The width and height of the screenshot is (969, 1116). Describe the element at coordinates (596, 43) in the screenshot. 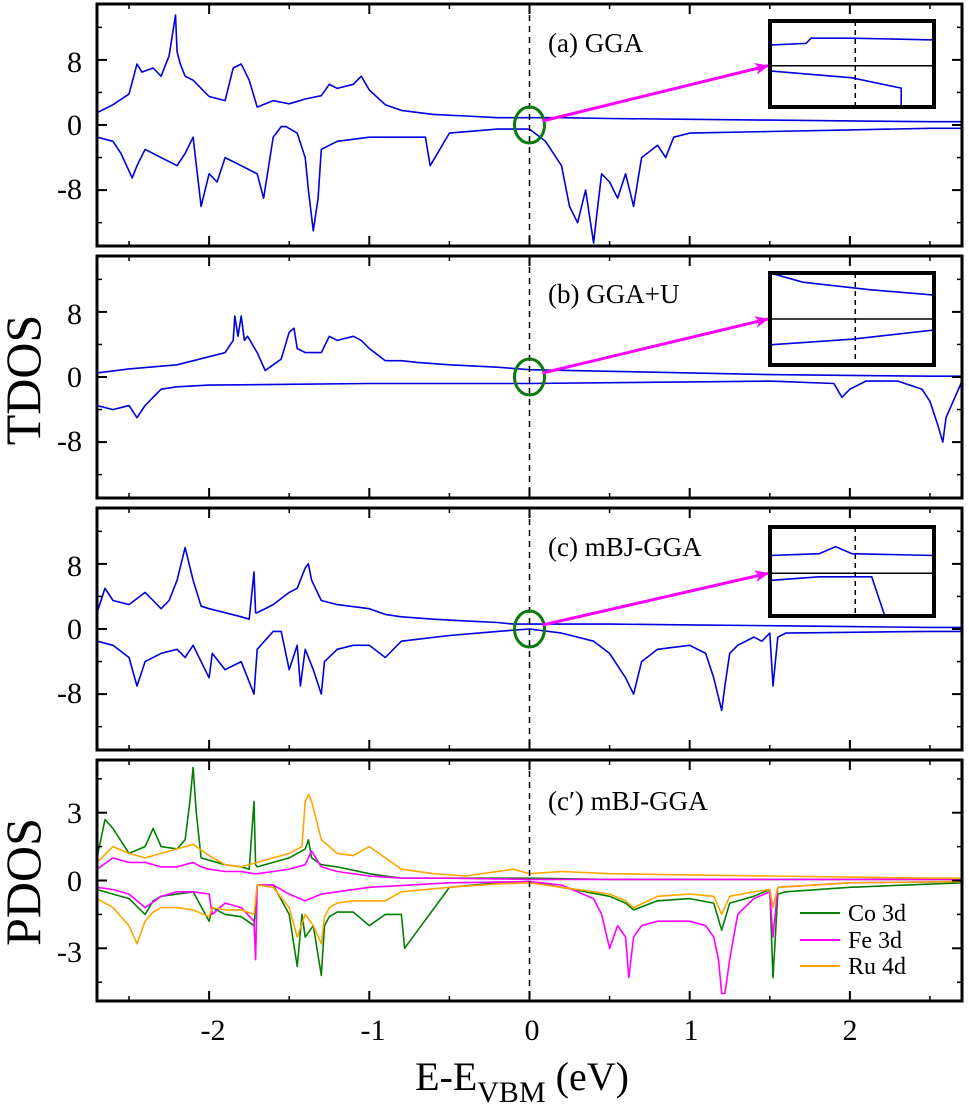

I see `panel-a-annotation: (a) GGA` at that location.